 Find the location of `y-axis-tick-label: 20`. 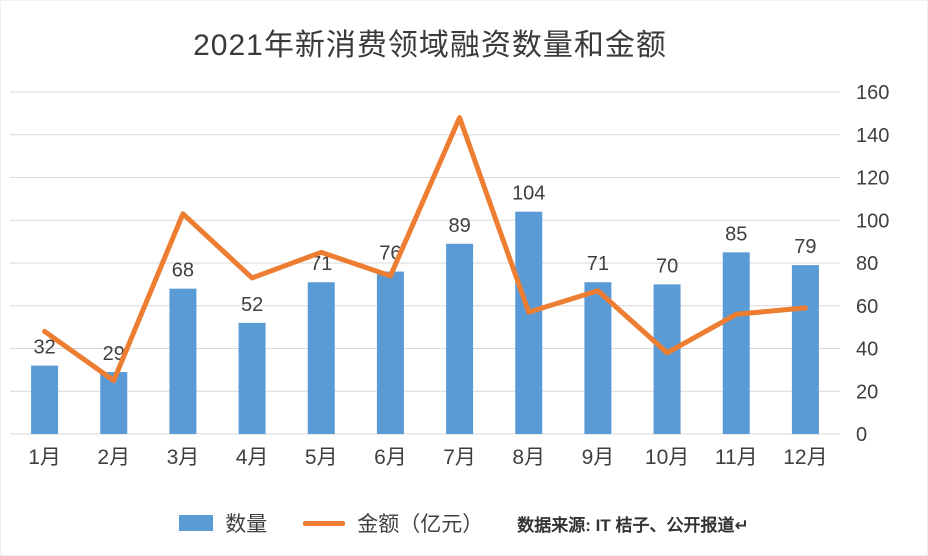

y-axis-tick-label: 20 is located at coordinates (867, 392).